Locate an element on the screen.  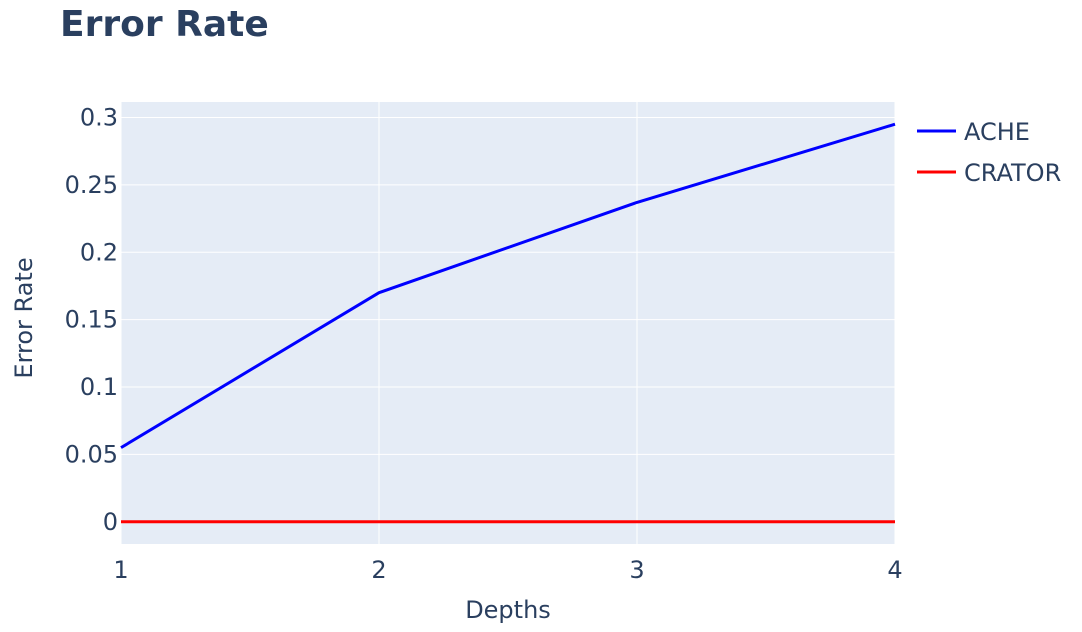
x-tick-label: 2 is located at coordinates (378, 570).